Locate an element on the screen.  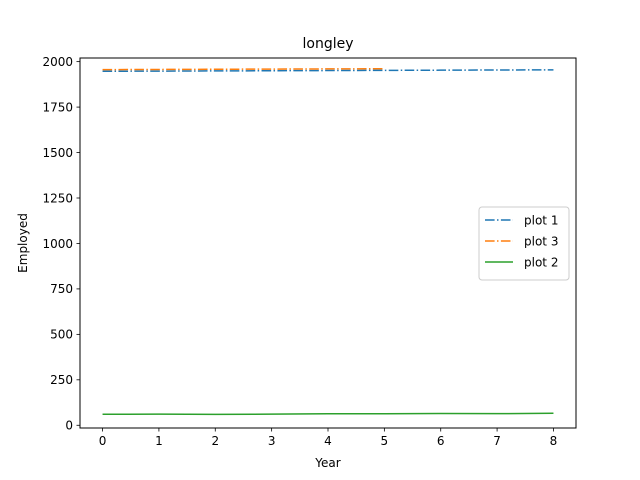
y-tick-label: 1500 is located at coordinates (57, 153).